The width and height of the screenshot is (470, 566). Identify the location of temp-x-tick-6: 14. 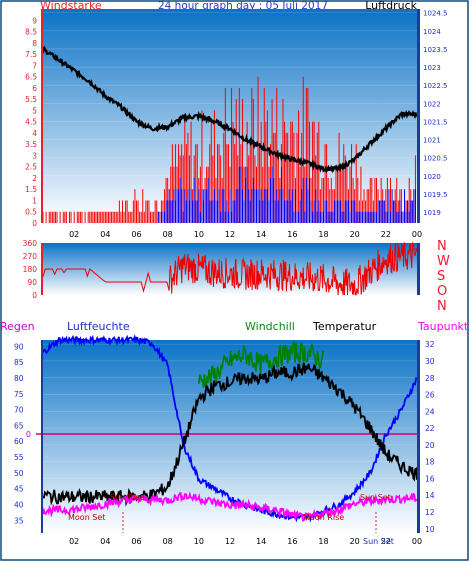
(261, 541).